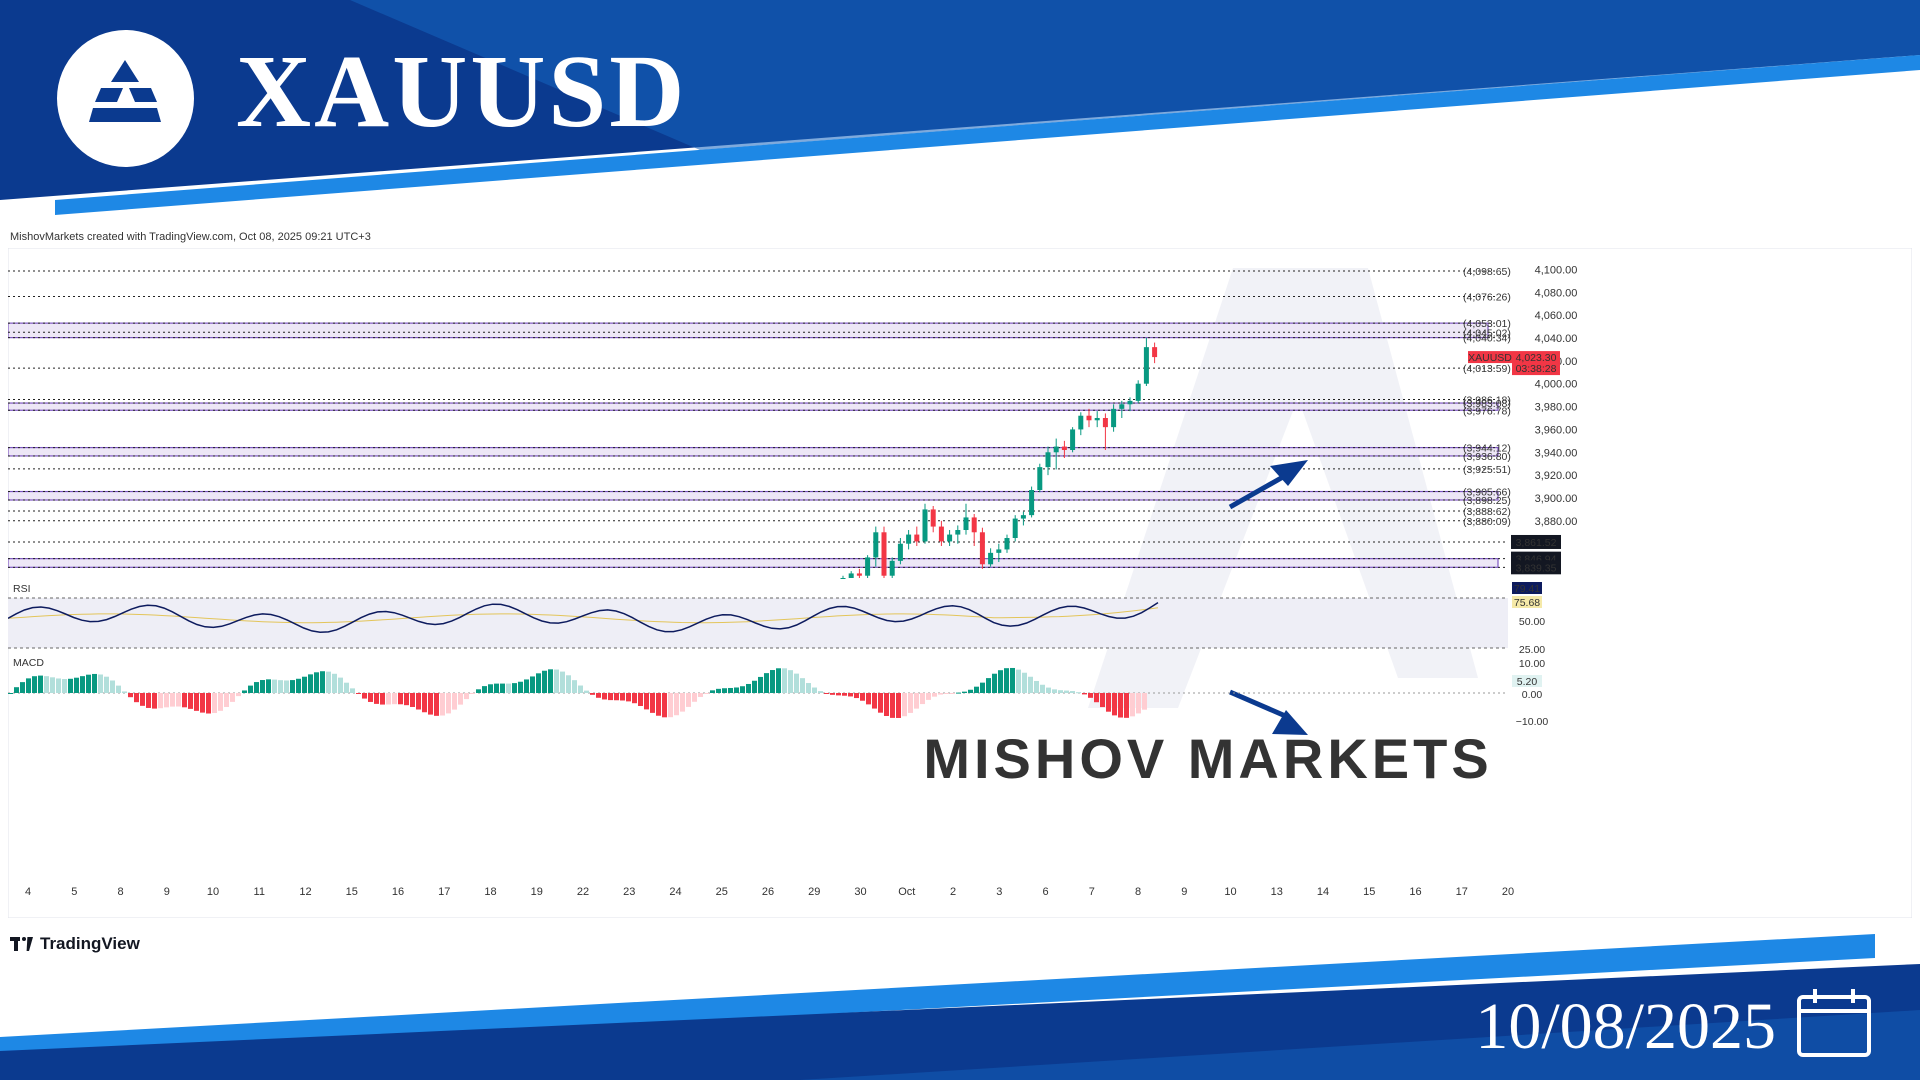 Image resolution: width=1920 pixels, height=1080 pixels. I want to click on x-tick-label: 10, so click(1230, 892).